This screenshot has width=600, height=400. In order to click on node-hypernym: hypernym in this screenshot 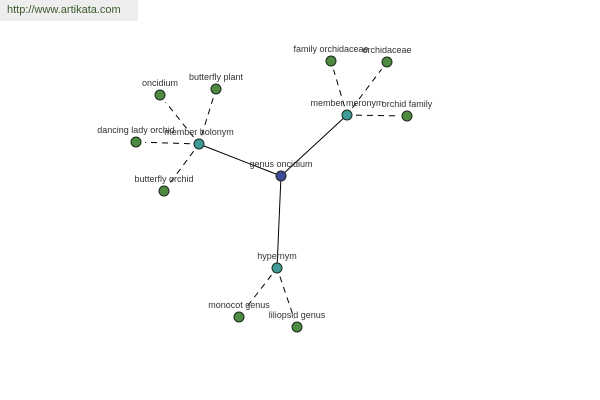, I will do `click(277, 262)`.